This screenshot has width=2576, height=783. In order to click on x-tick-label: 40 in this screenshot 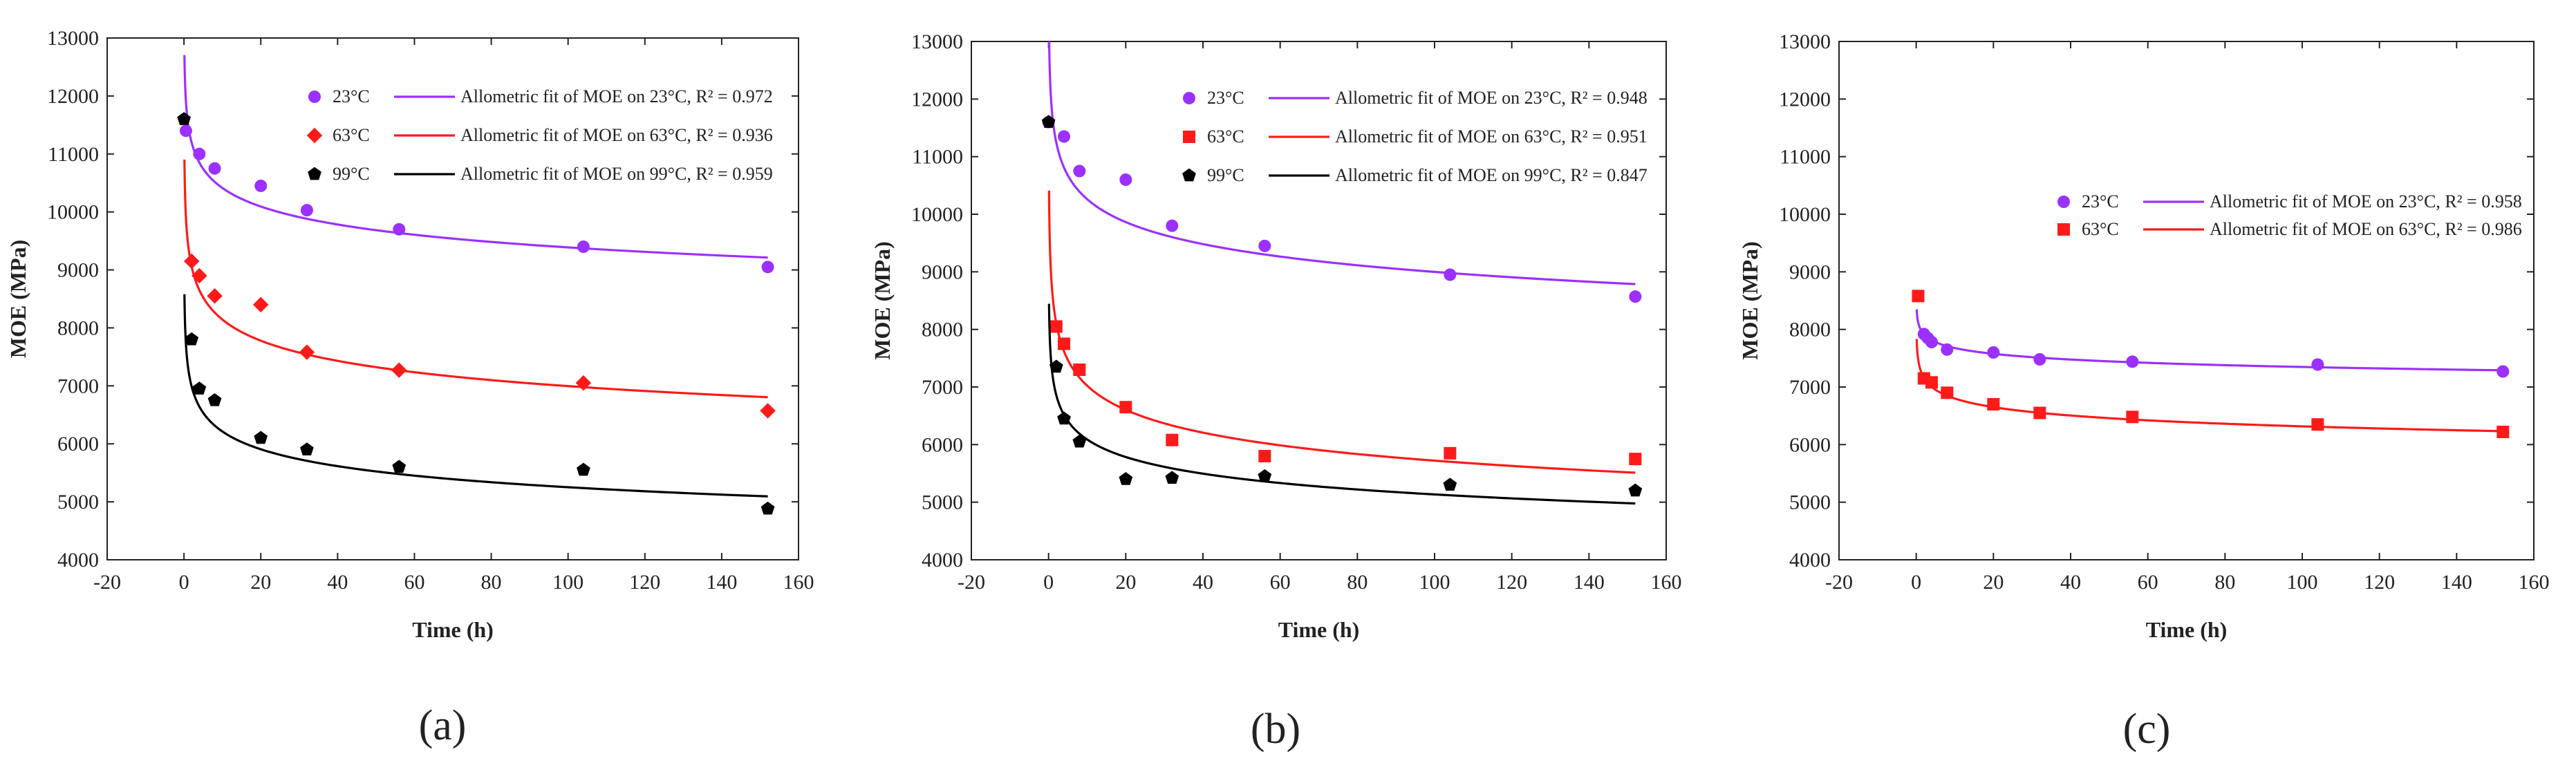, I will do `click(337, 582)`.